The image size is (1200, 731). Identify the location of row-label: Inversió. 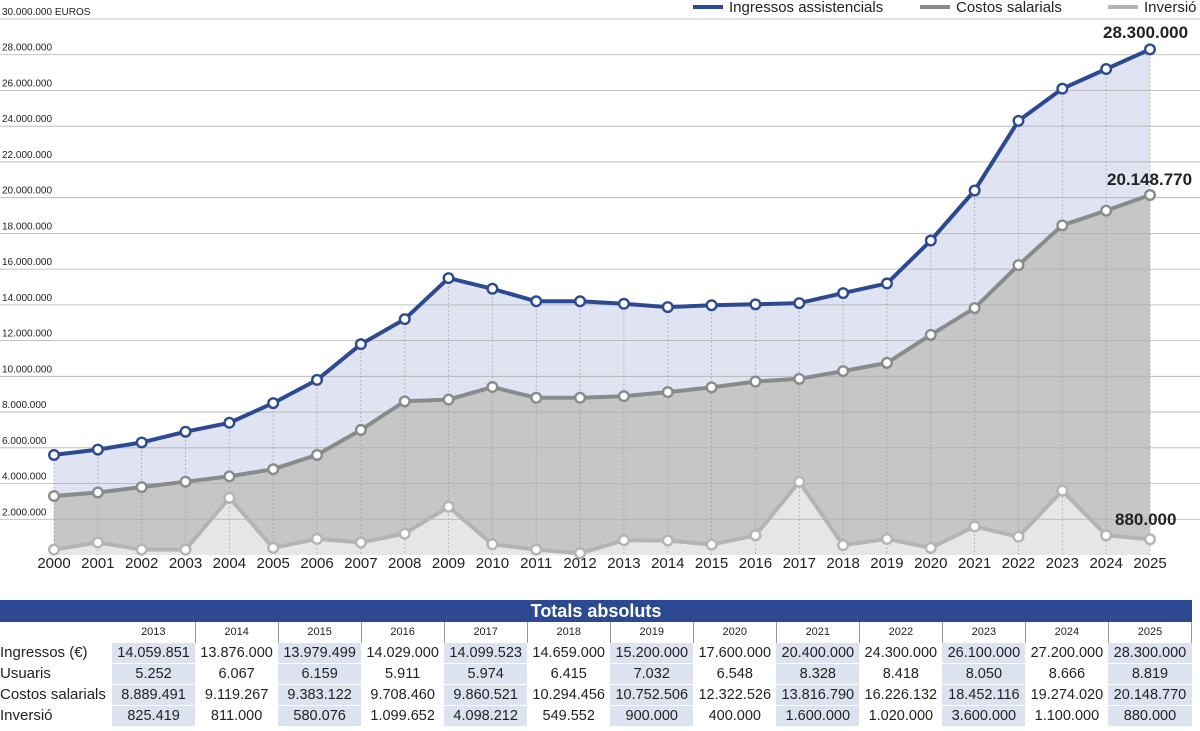
(56, 715).